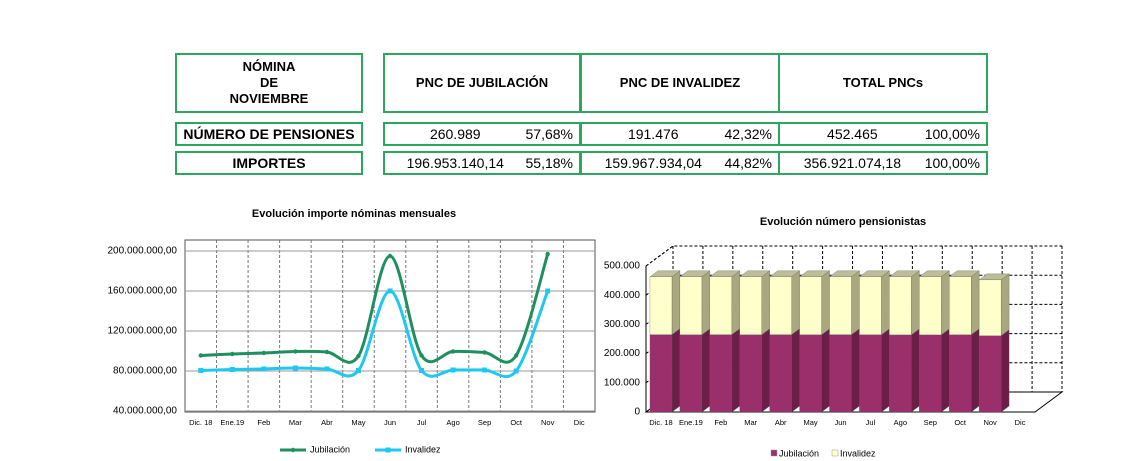  Describe the element at coordinates (482, 83) in the screenshot. I see `column-header: PNC DE JUBILACIÓN` at that location.